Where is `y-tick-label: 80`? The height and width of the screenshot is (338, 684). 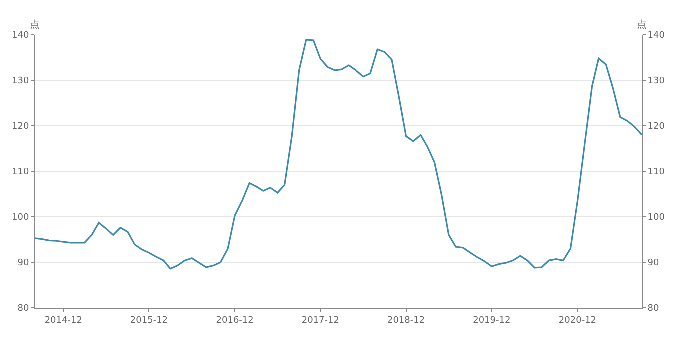
y-tick-label: 80 is located at coordinates (24, 309).